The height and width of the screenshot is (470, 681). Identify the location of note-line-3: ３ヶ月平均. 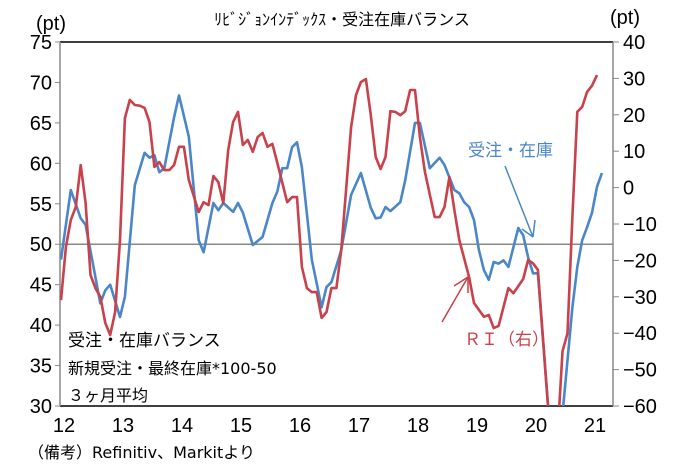
(108, 395).